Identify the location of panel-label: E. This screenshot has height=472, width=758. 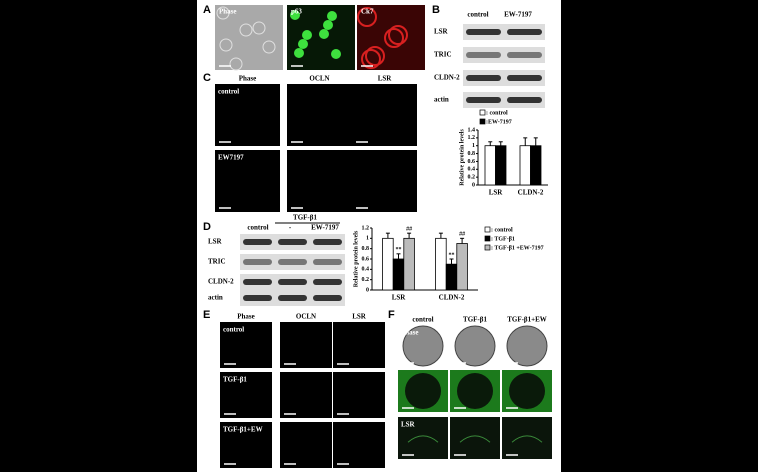
(206, 315).